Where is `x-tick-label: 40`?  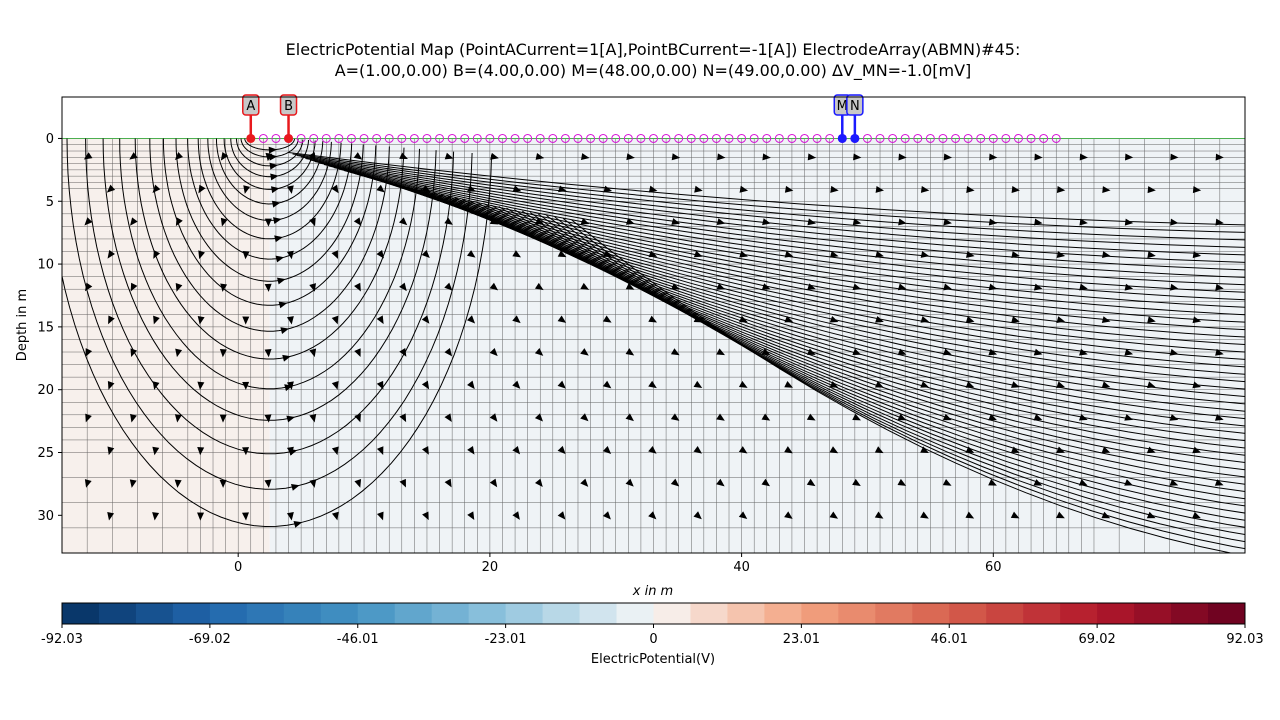
x-tick-label: 40 is located at coordinates (741, 567).